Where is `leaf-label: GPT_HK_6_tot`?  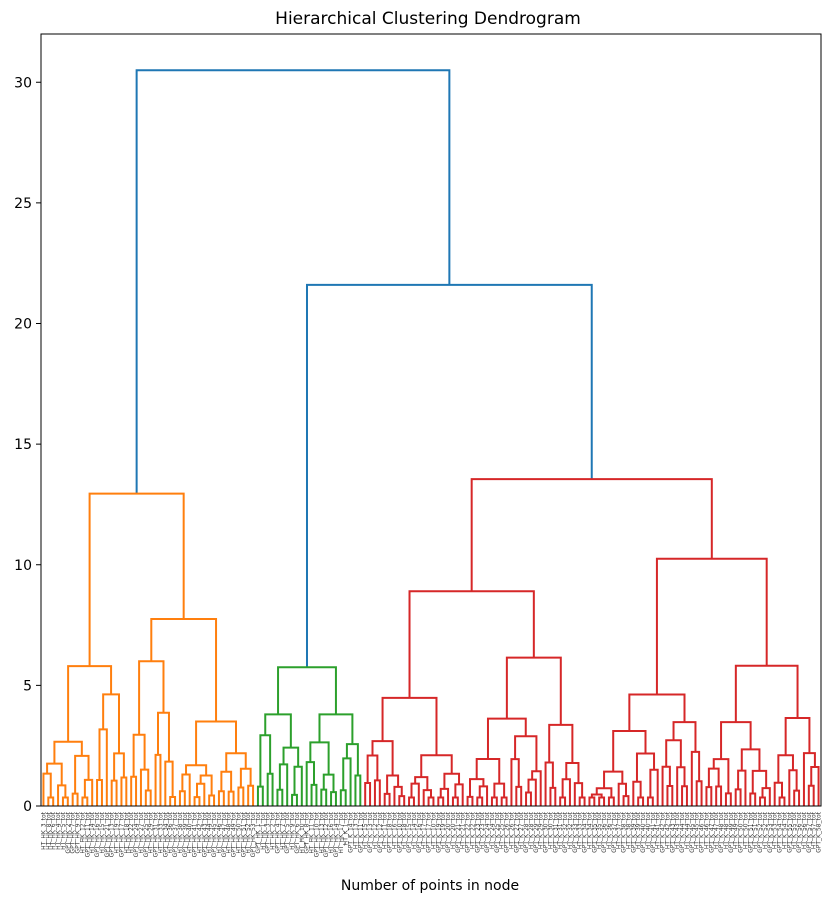 leaf-label: GPT_HK_6_tot is located at coordinates (297, 832).